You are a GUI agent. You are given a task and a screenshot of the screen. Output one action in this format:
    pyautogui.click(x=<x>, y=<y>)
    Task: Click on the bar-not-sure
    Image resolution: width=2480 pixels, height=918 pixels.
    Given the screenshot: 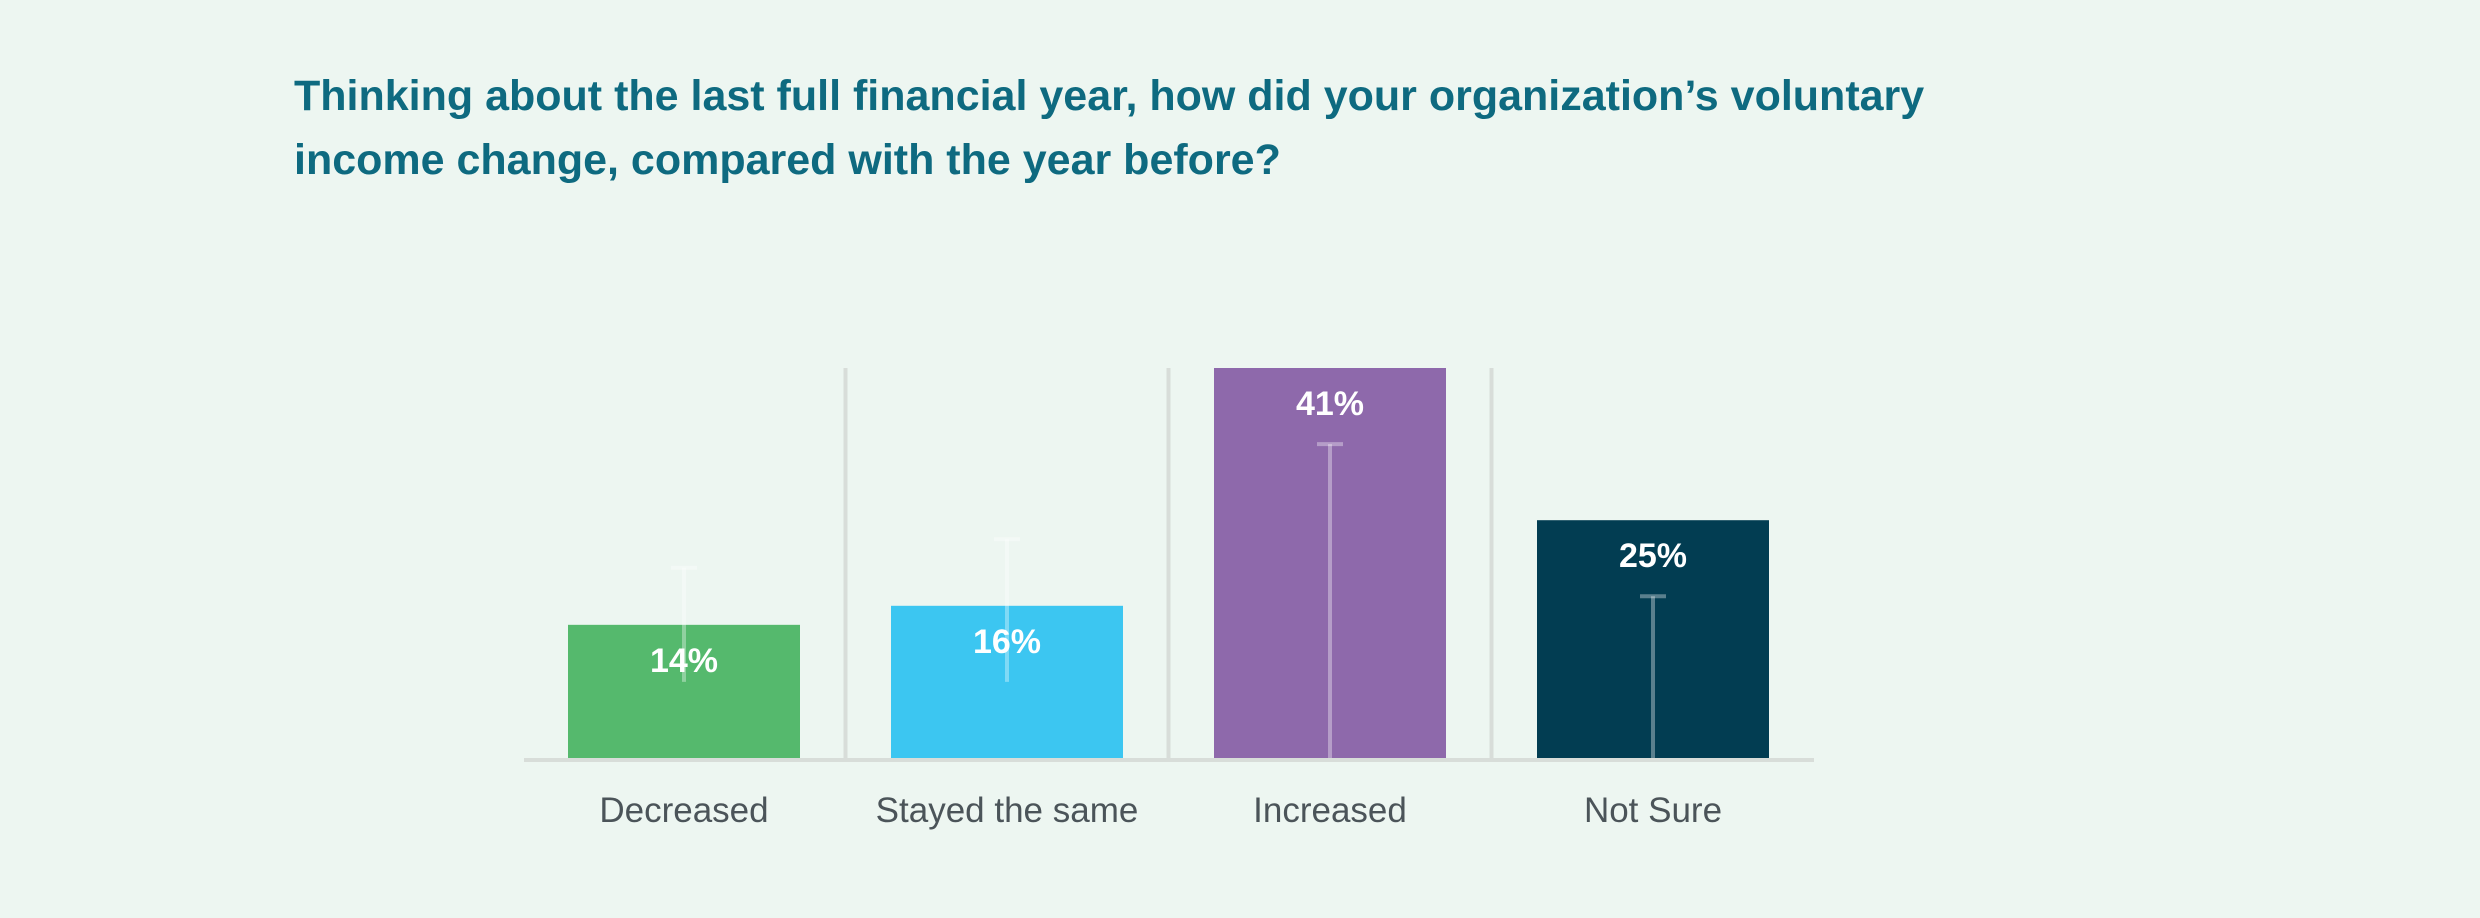 What is the action you would take?
    pyautogui.click(x=1653, y=639)
    